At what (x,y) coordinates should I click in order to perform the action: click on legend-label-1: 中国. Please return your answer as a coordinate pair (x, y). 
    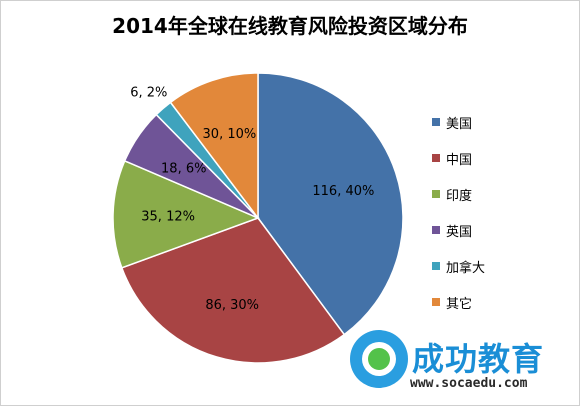
    Looking at the image, I should click on (459, 160).